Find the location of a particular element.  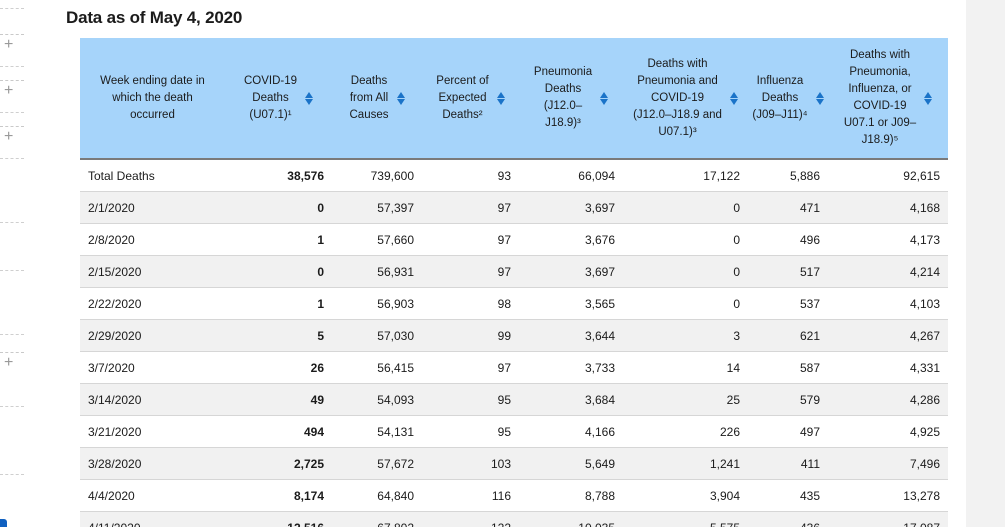

data-cell: 122 is located at coordinates (470, 519).